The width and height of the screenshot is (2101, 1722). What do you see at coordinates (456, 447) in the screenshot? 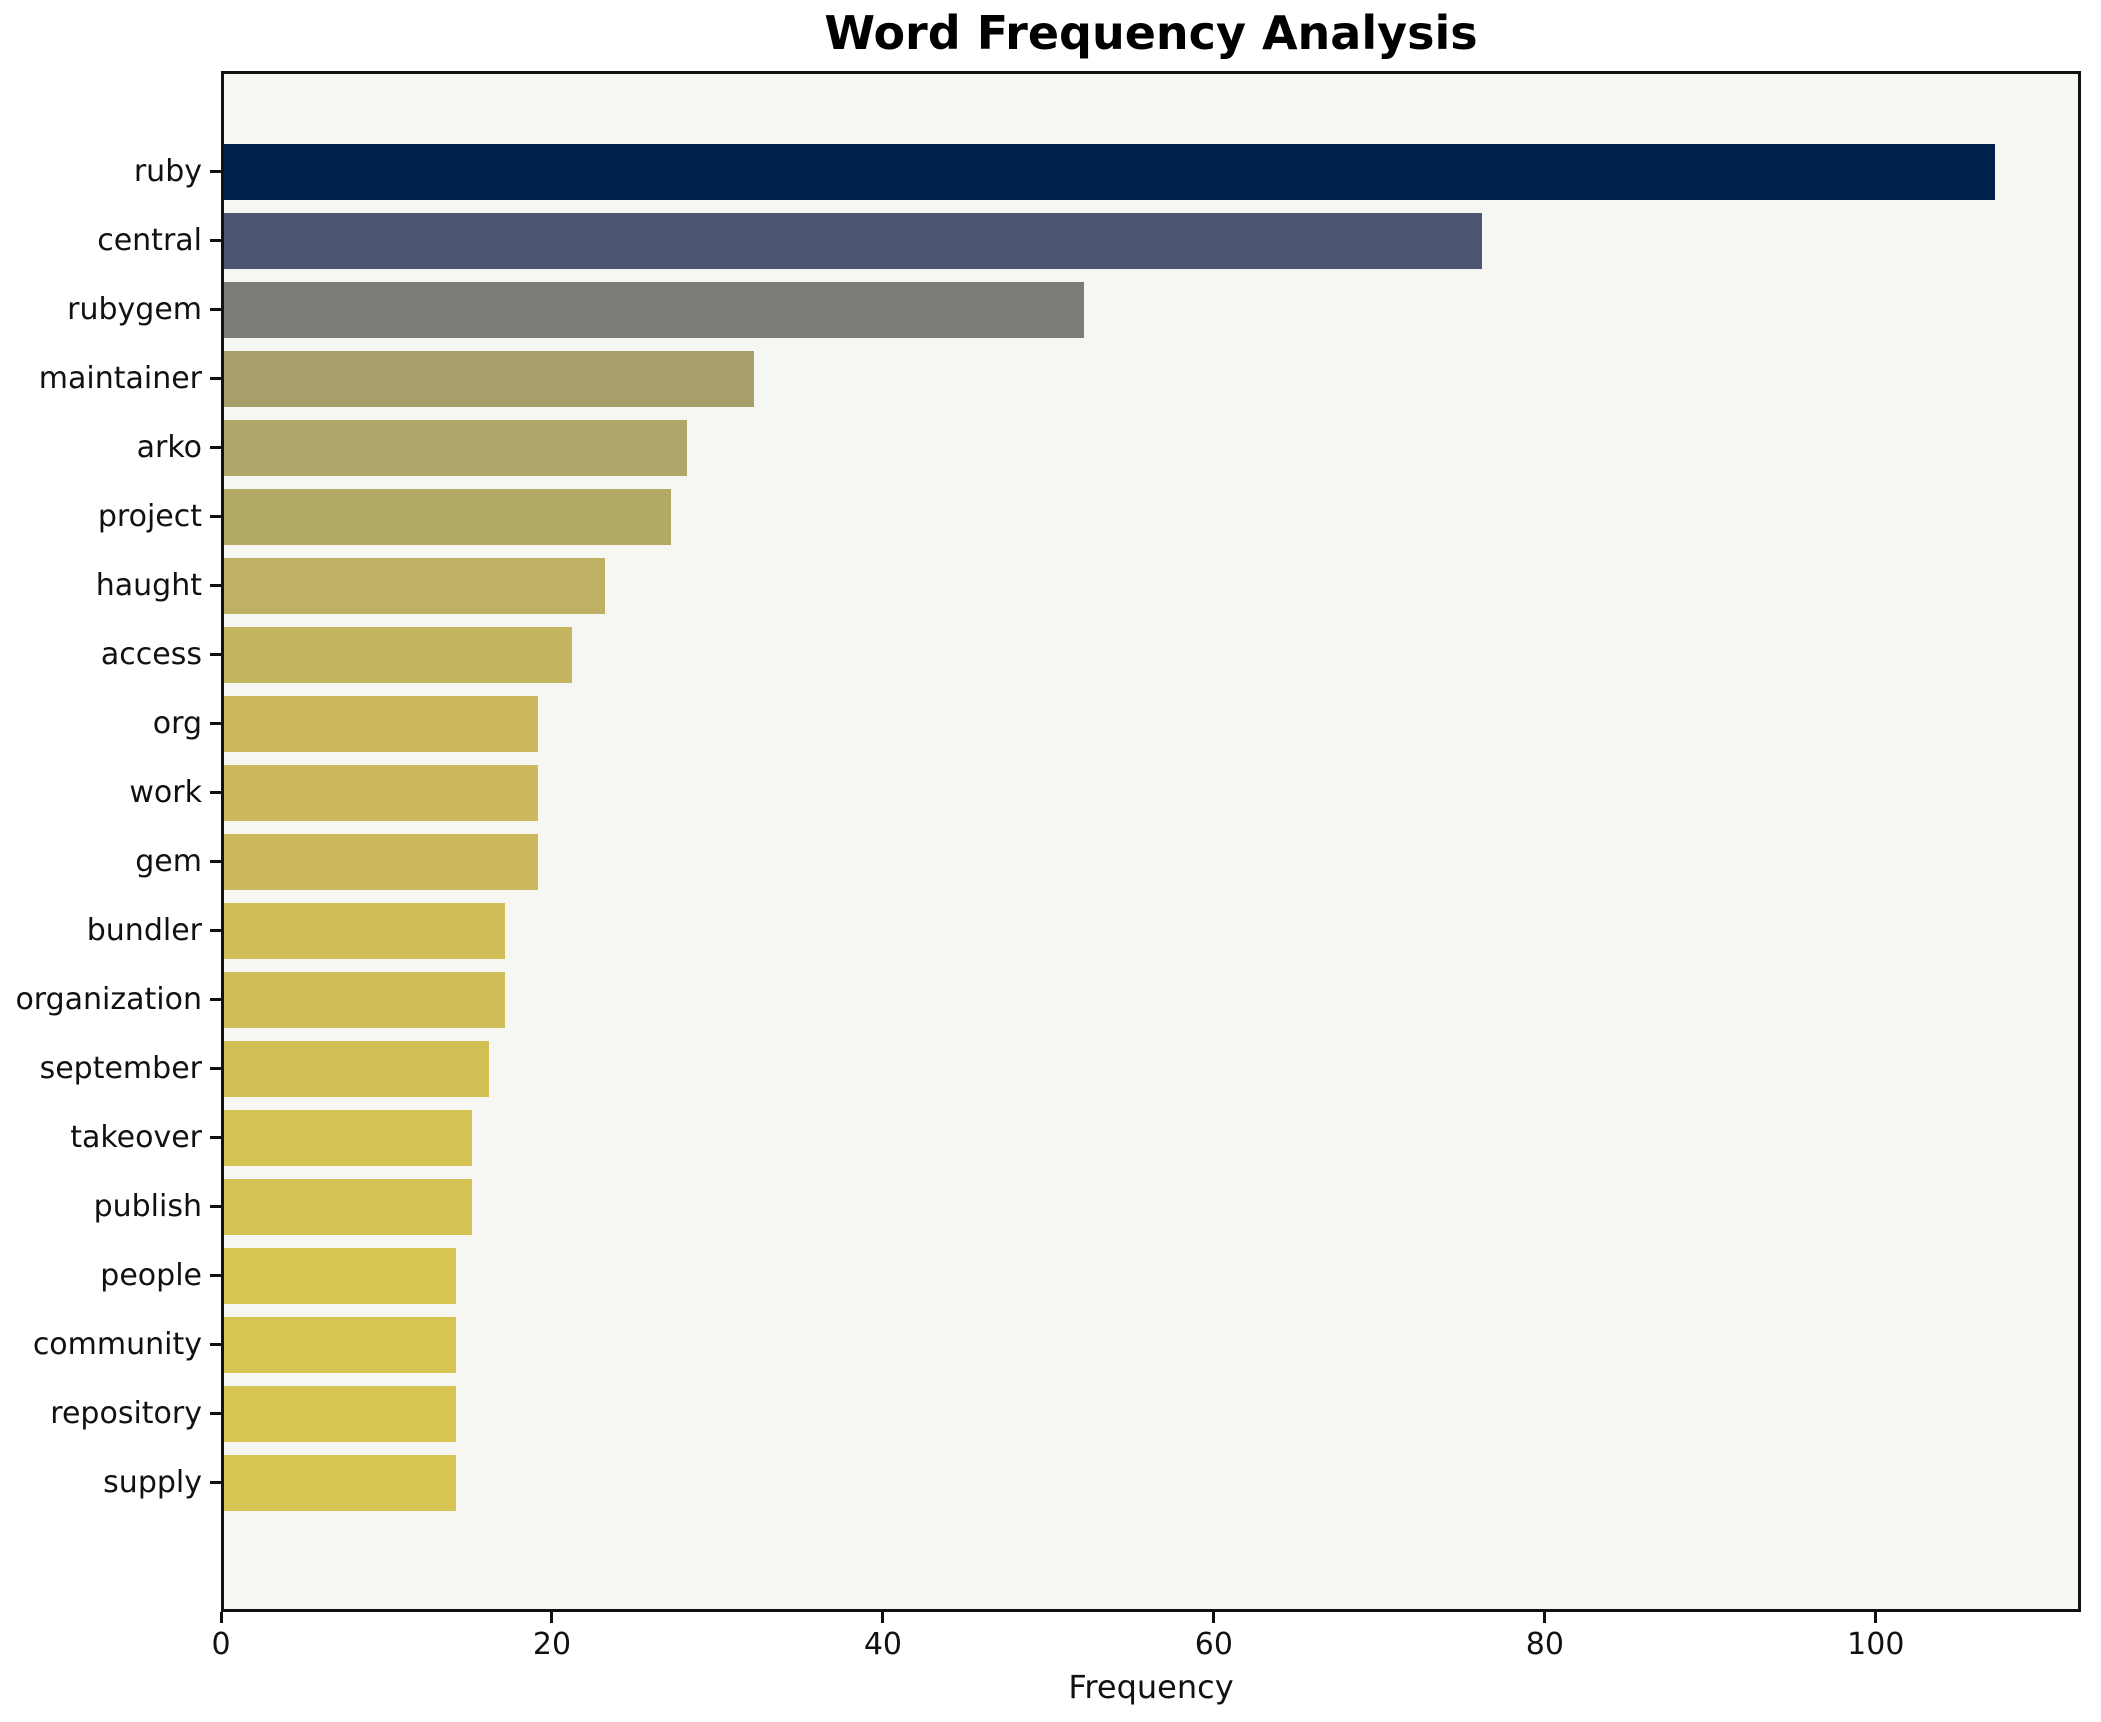
I see `bar-arko` at bounding box center [456, 447].